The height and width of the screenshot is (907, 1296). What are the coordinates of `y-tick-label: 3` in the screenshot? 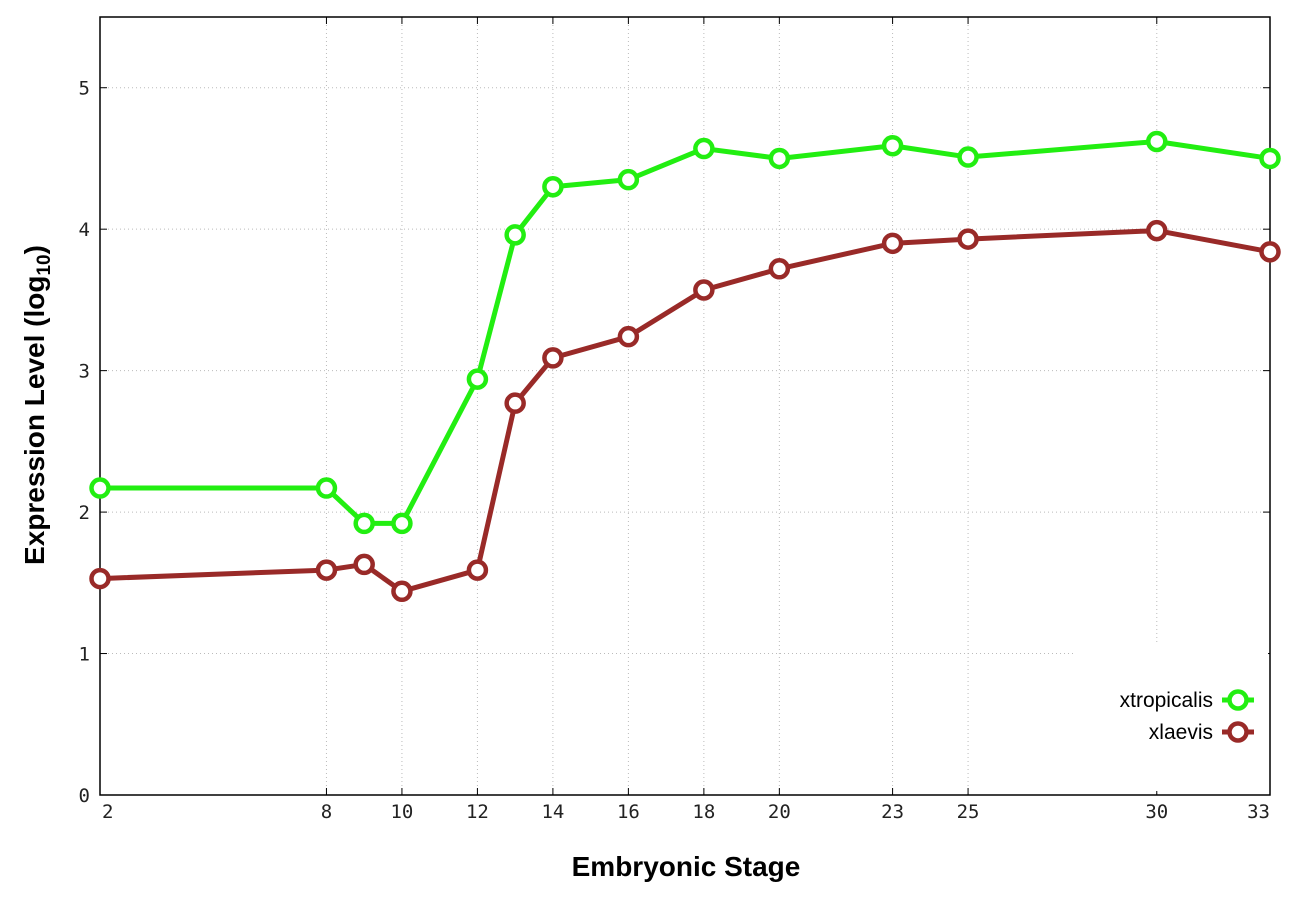 It's located at (84, 372).